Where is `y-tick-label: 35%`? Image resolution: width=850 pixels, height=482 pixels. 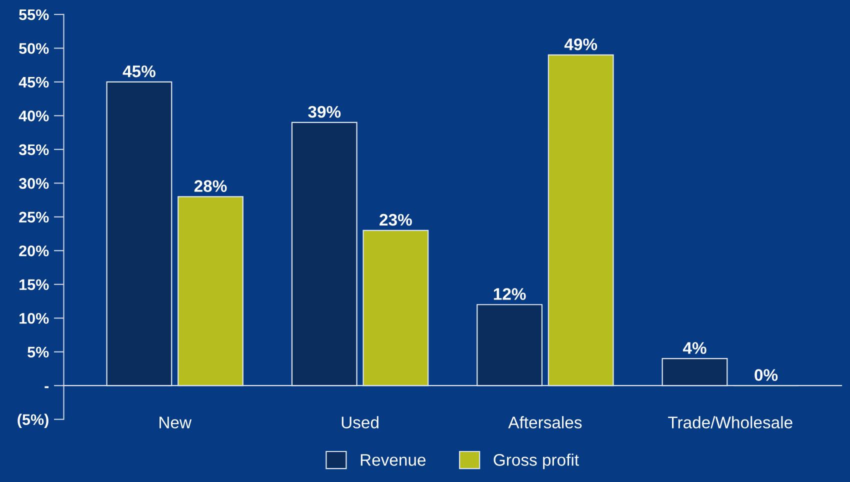
y-tick-label: 35% is located at coordinates (33, 150).